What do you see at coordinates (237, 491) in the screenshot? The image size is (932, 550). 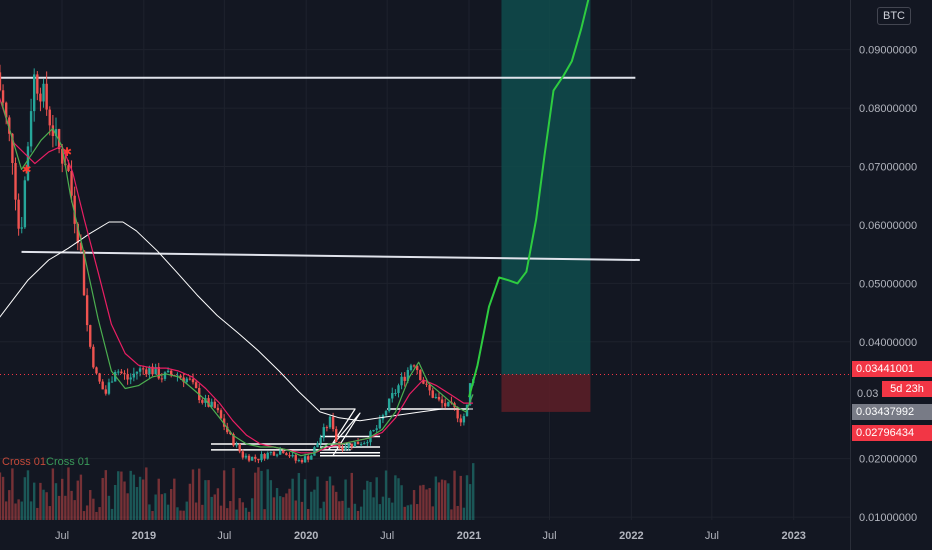 I see `volume-bars` at bounding box center [237, 491].